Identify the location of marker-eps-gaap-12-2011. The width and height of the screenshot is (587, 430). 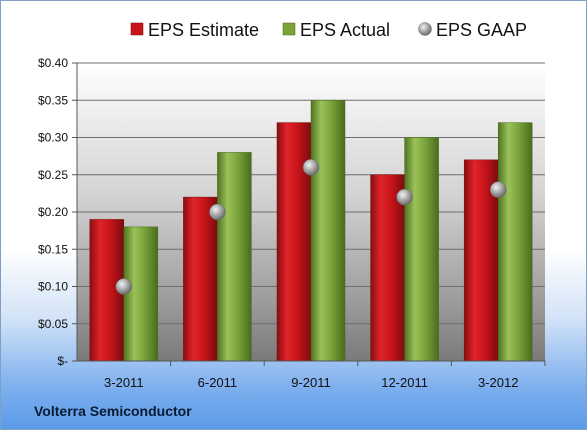
(404, 197).